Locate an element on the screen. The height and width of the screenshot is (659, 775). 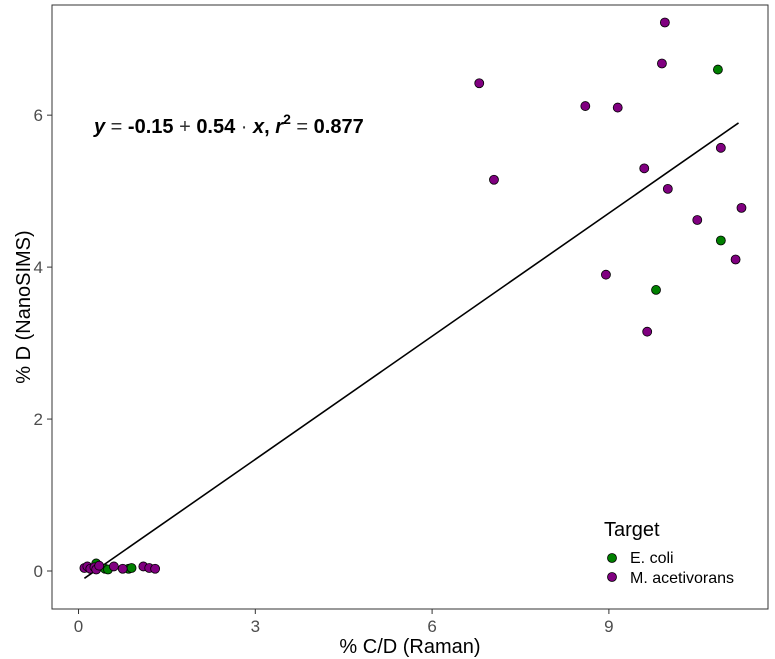
legend-label-m-acetivorans: M. acetivorans is located at coordinates (682, 578).